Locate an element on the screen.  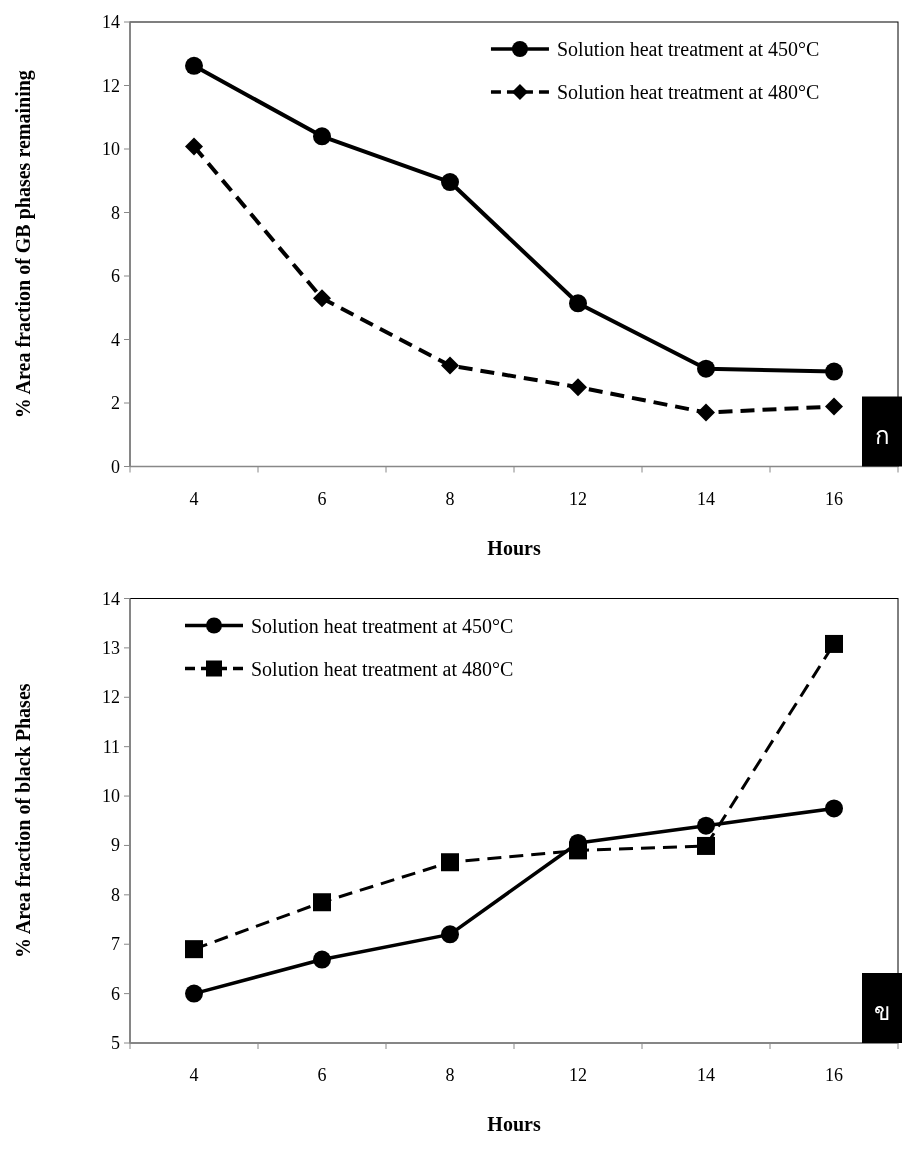
y-tick-label: 0 is located at coordinates (115, 466).